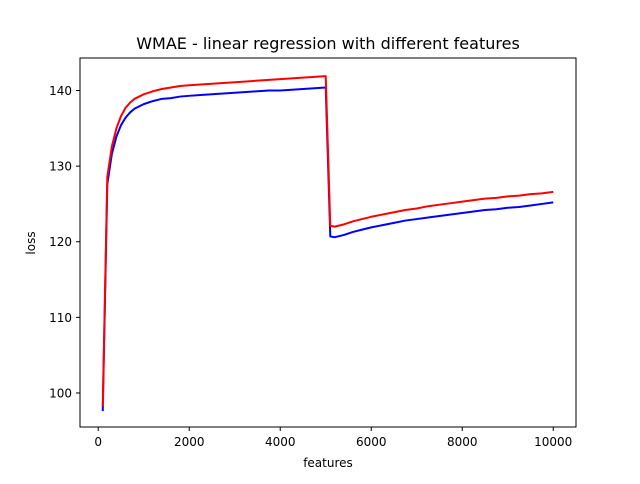 This screenshot has width=640, height=484. I want to click on x-tick-label: 0, so click(98, 442).